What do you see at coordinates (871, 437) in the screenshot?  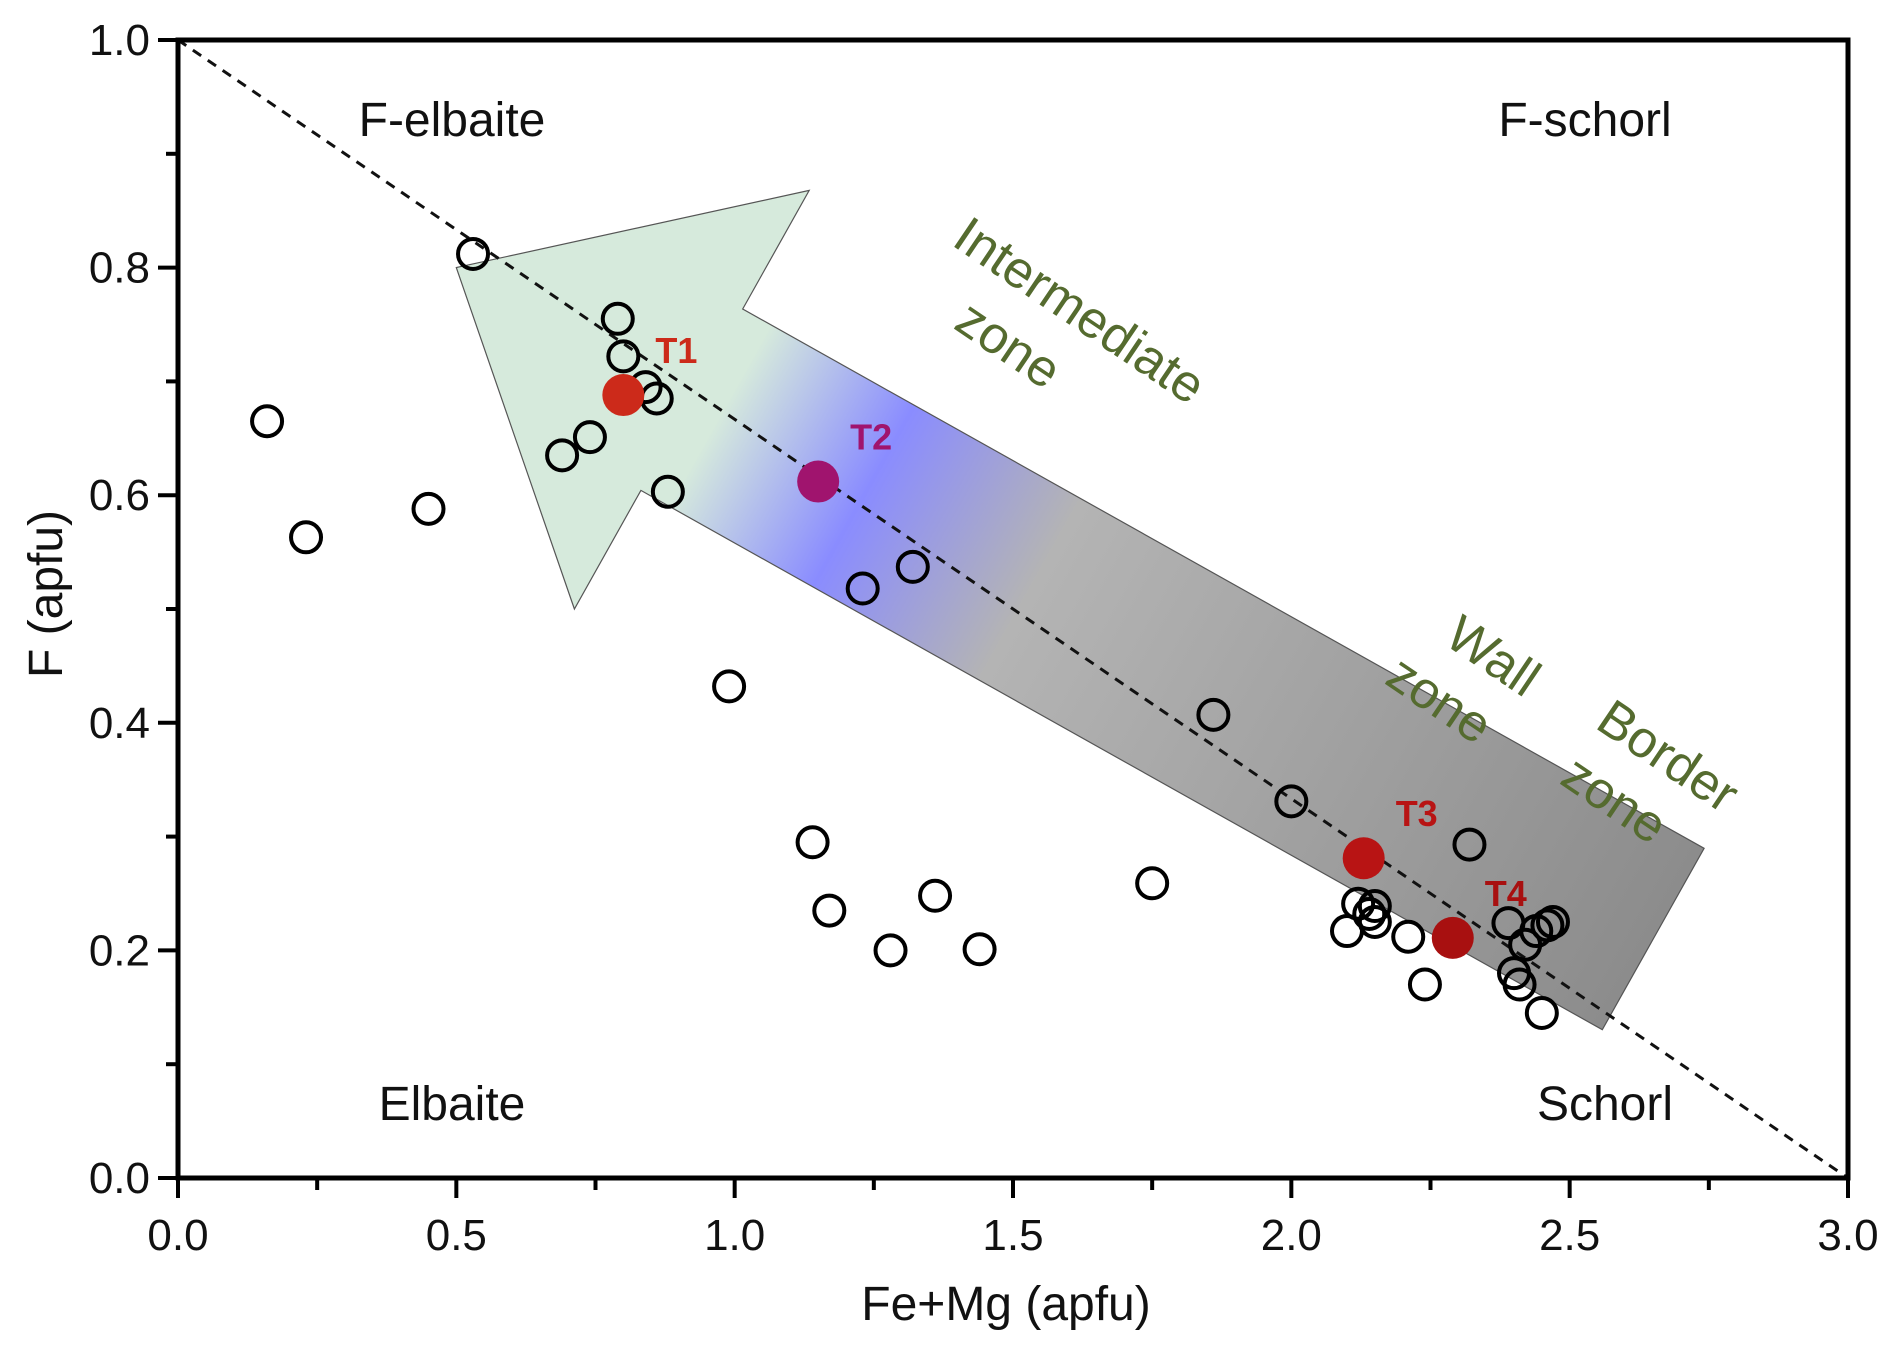 I see `highlight-label-t2: T2` at bounding box center [871, 437].